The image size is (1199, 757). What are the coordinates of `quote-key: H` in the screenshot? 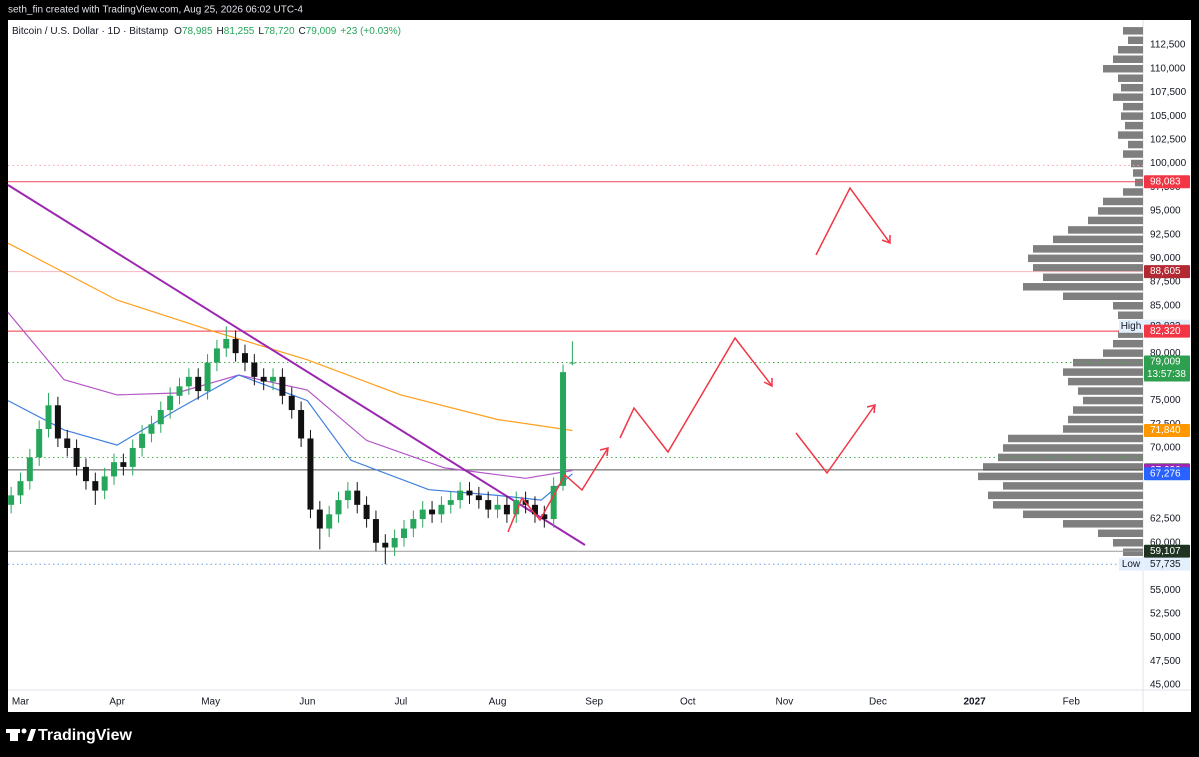 It's located at (220, 31).